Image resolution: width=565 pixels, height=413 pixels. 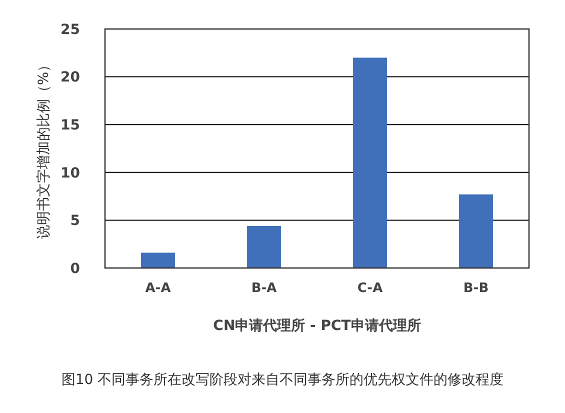 I want to click on x-axis-title: CN申请代理所 - PCT申请代理所, so click(x=317, y=326).